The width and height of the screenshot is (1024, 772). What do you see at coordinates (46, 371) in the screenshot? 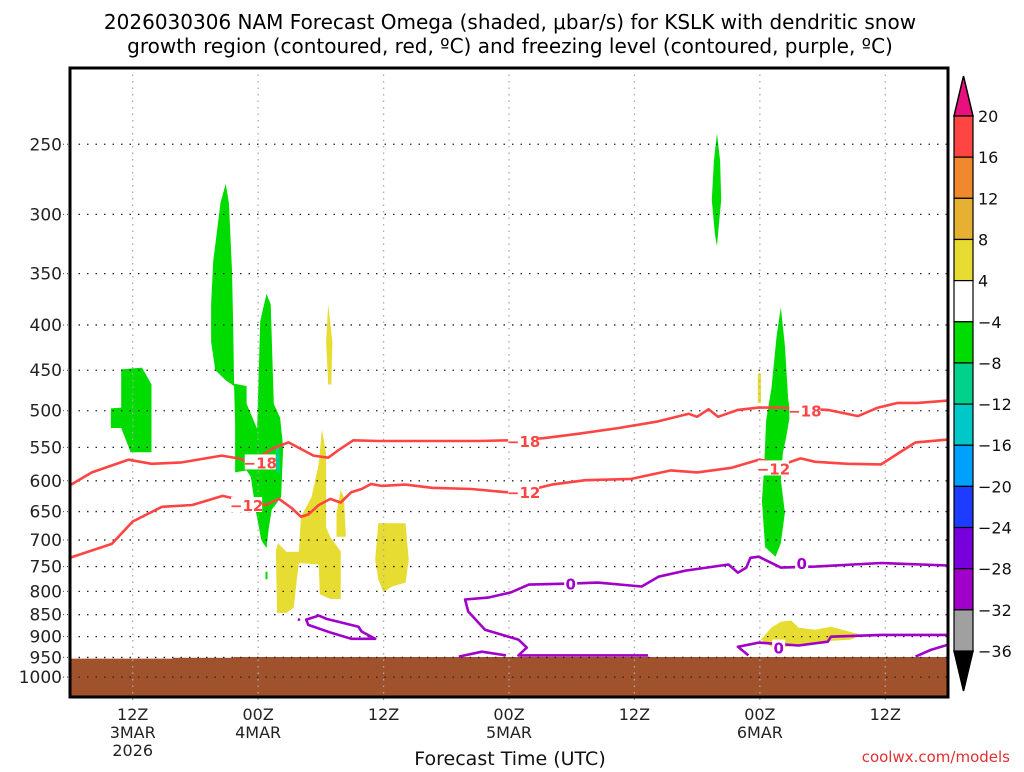
I see `y-tick-label: 450` at bounding box center [46, 371].